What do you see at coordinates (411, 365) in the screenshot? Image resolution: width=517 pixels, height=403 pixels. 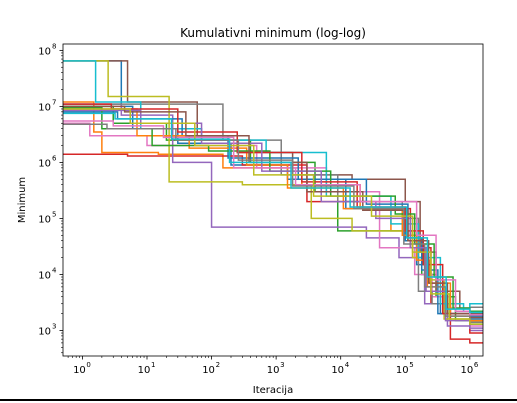 I see `x-tick-exponent: 5` at bounding box center [411, 365].